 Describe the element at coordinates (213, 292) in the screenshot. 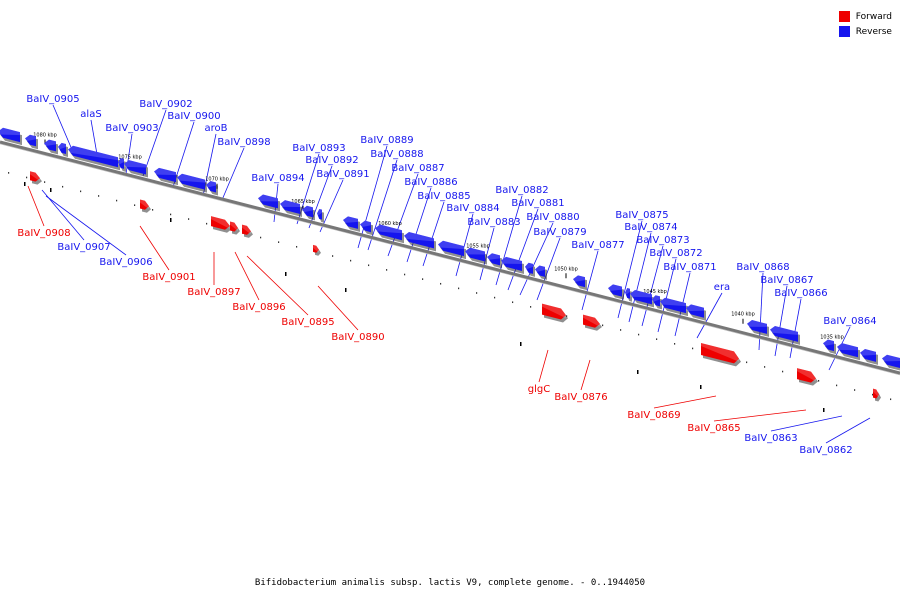

I see `gene-label: BaIV_0897` at that location.